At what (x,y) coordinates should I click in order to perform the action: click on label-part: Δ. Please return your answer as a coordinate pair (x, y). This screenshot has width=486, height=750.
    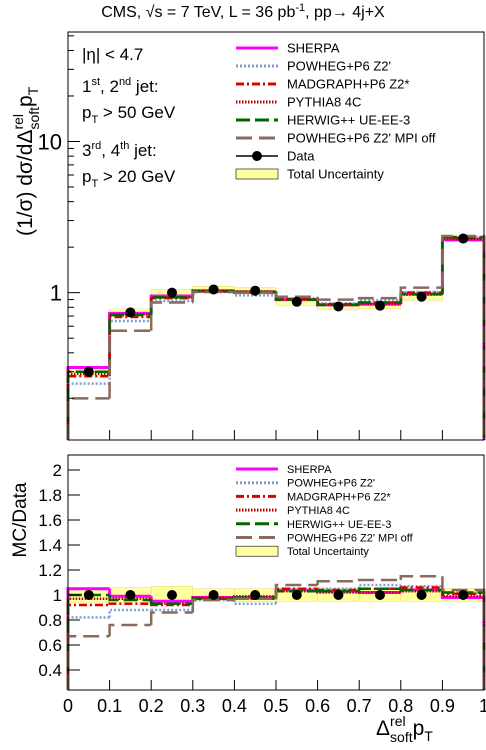
    Looking at the image, I should click on (383, 728).